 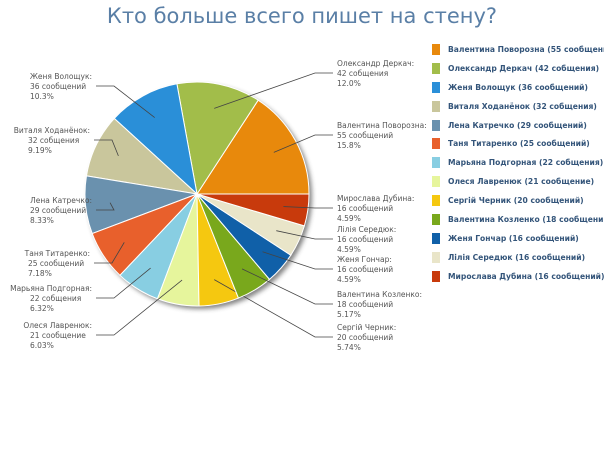 What do you see at coordinates (40, 150) in the screenshot?
I see `data-label: 9.19%` at bounding box center [40, 150].